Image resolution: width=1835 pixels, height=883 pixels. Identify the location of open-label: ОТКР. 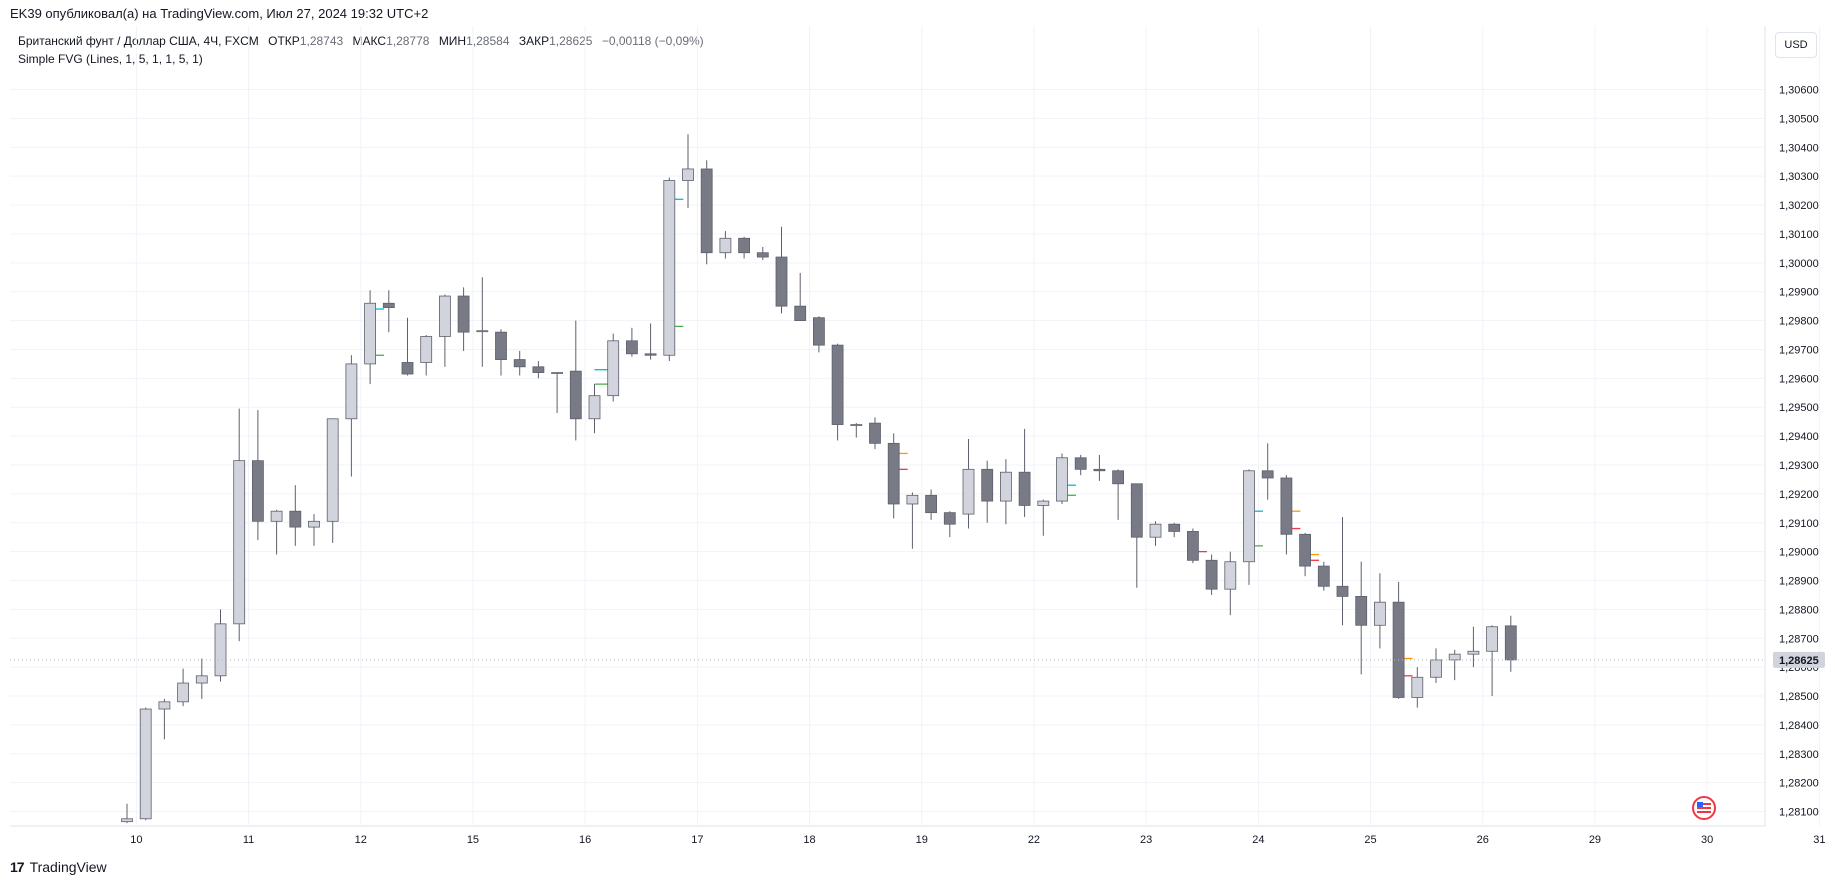
(284, 41).